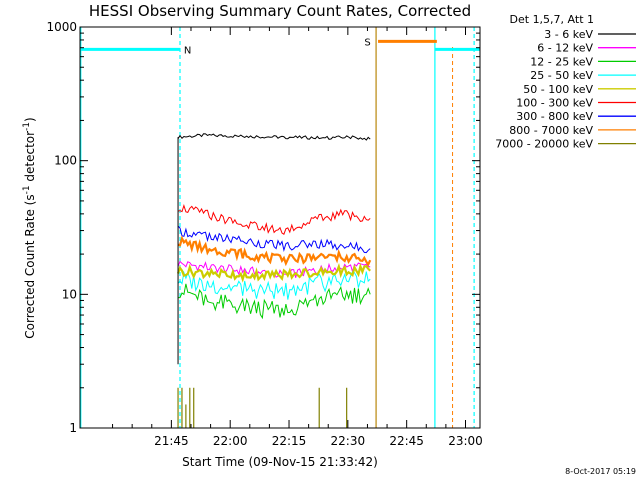 Image resolution: width=640 pixels, height=484 pixels. What do you see at coordinates (171, 441) in the screenshot?
I see `x-tick-label: 21:45` at bounding box center [171, 441].